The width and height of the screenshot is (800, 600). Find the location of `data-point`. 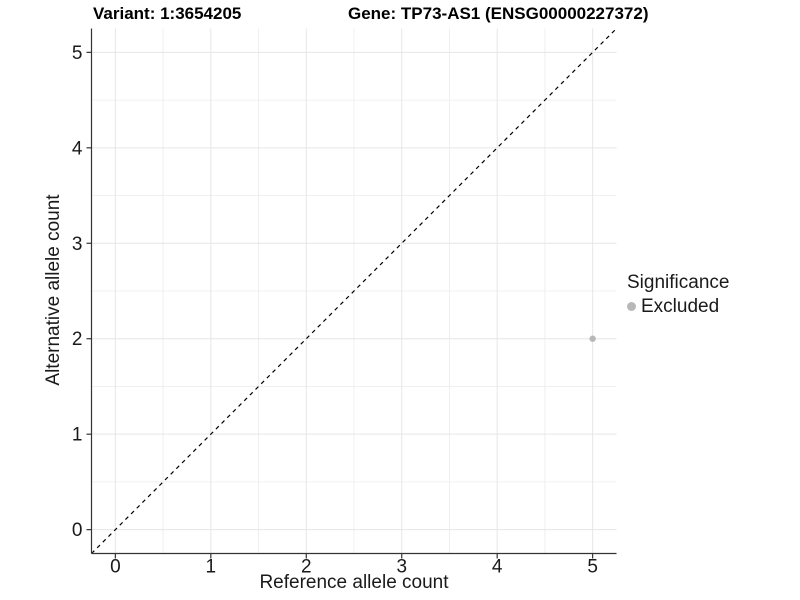

data-point is located at coordinates (592, 338).